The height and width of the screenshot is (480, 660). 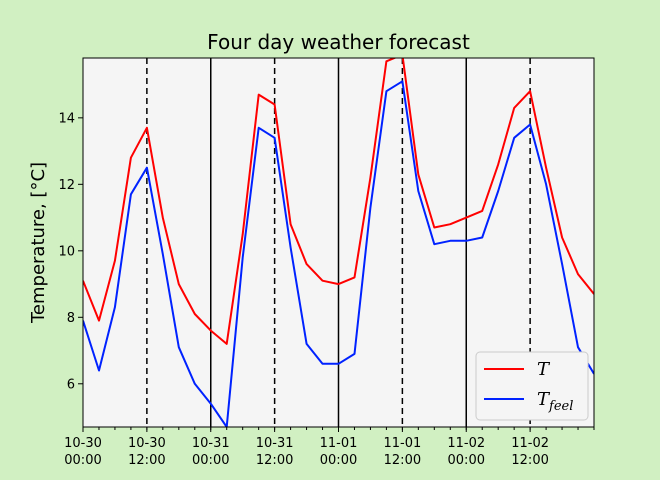 What do you see at coordinates (82, 460) in the screenshot?
I see `x-tick-time-0: 00:00` at bounding box center [82, 460].